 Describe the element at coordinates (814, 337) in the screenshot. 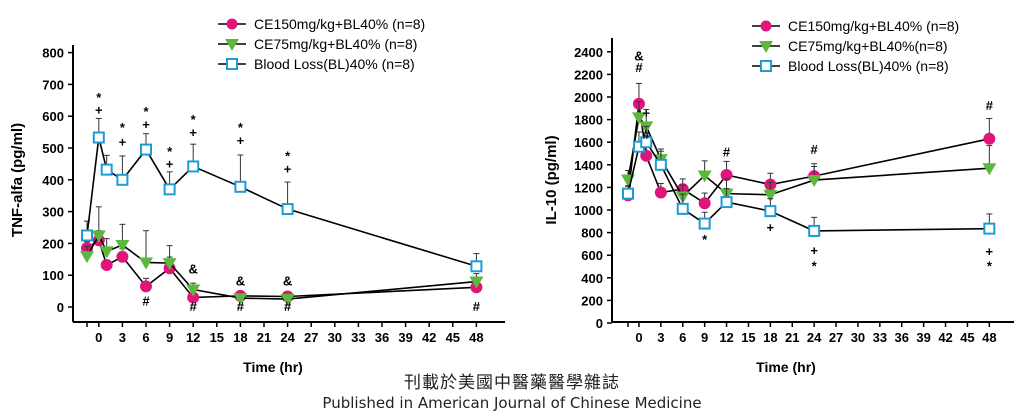

I see `x-tick-label: 24` at that location.